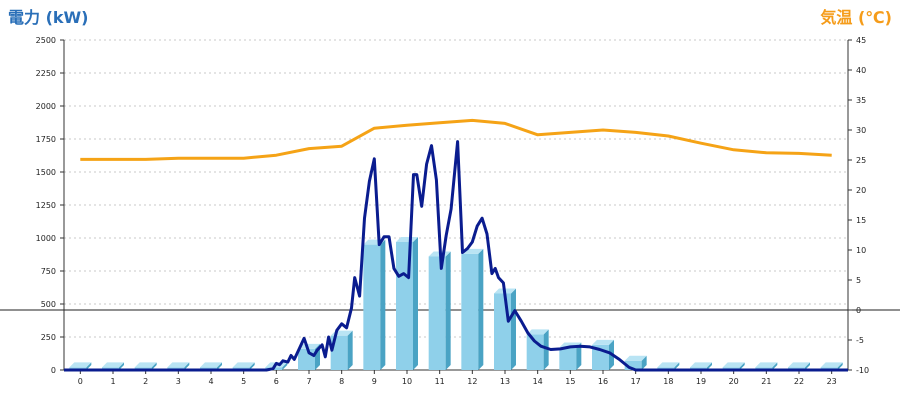  What do you see at coordinates (46, 106) in the screenshot?
I see `y-left-tick-label: 2000` at bounding box center [46, 106].